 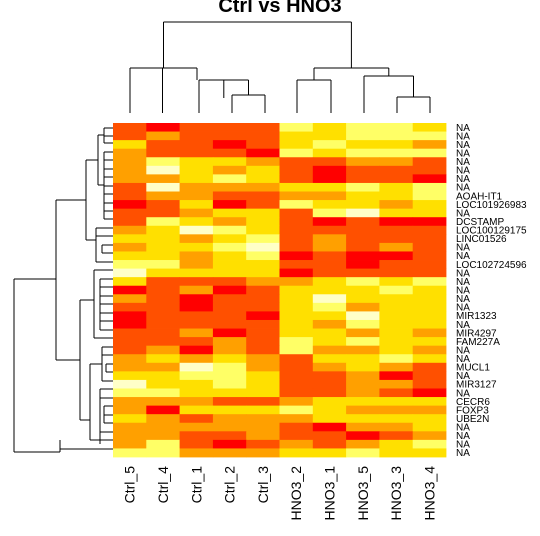 I want to click on row-label: MUCL1, so click(x=473, y=368).